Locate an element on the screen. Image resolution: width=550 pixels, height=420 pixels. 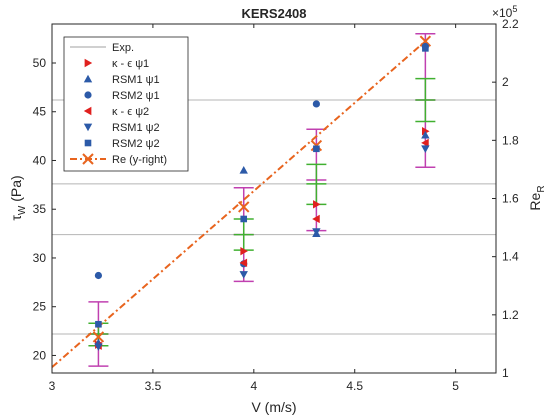
x-tick-label: 3.5 is located at coordinates (153, 386).